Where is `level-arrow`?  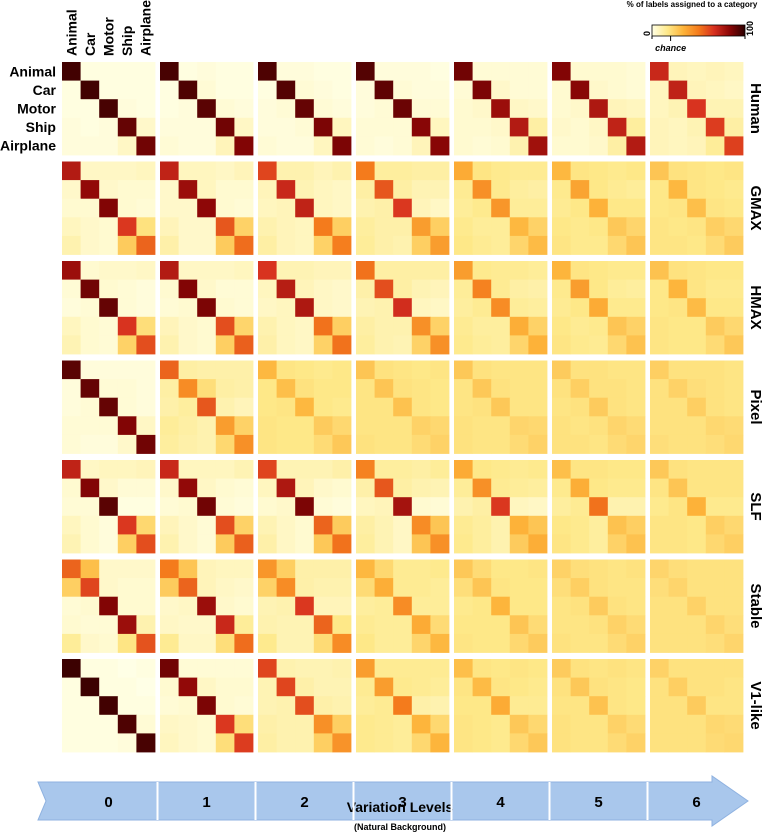
level-arrow is located at coordinates (393, 801).